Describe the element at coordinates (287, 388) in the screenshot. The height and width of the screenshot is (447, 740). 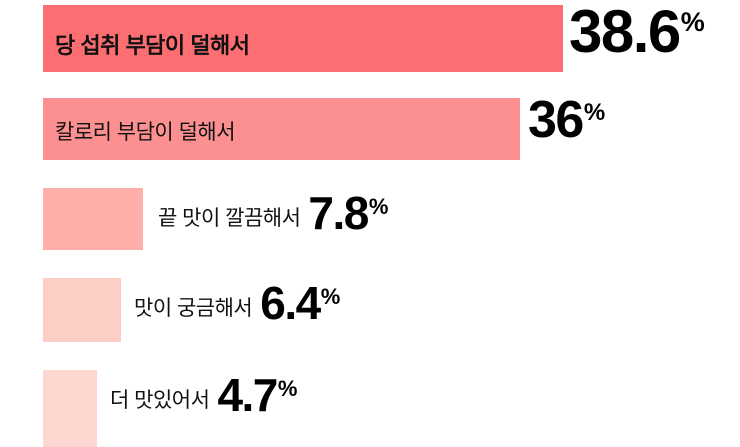
I see `percent-symbol-5: %` at that location.